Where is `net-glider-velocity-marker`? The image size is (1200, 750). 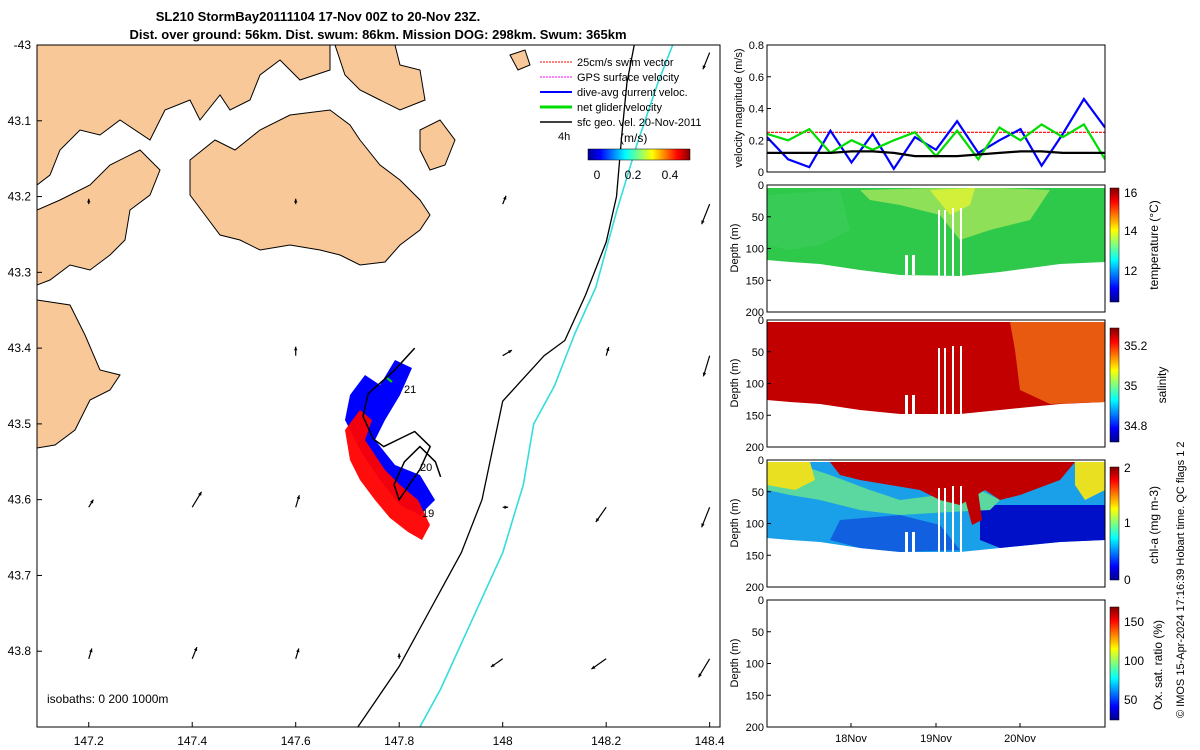 net-glider-velocity-marker is located at coordinates (389, 380).